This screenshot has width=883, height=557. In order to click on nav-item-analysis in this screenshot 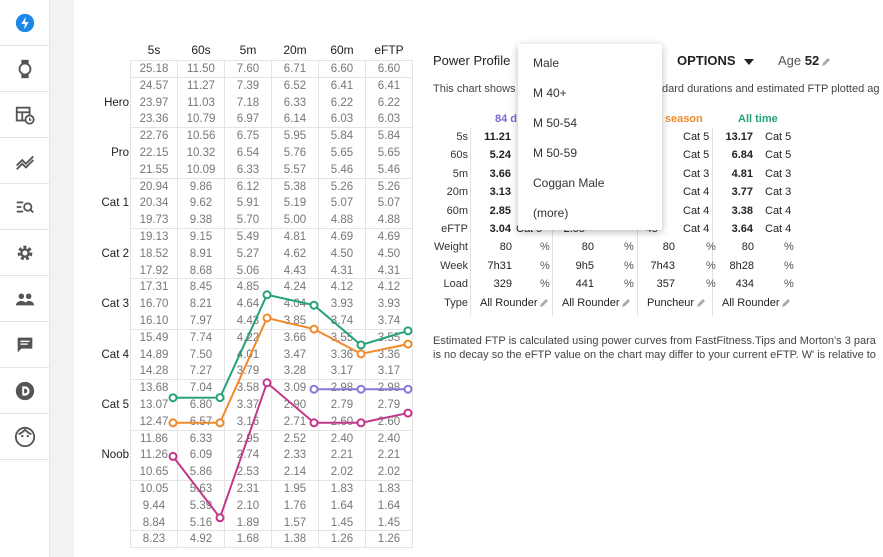, I will do `click(25, 207)`.